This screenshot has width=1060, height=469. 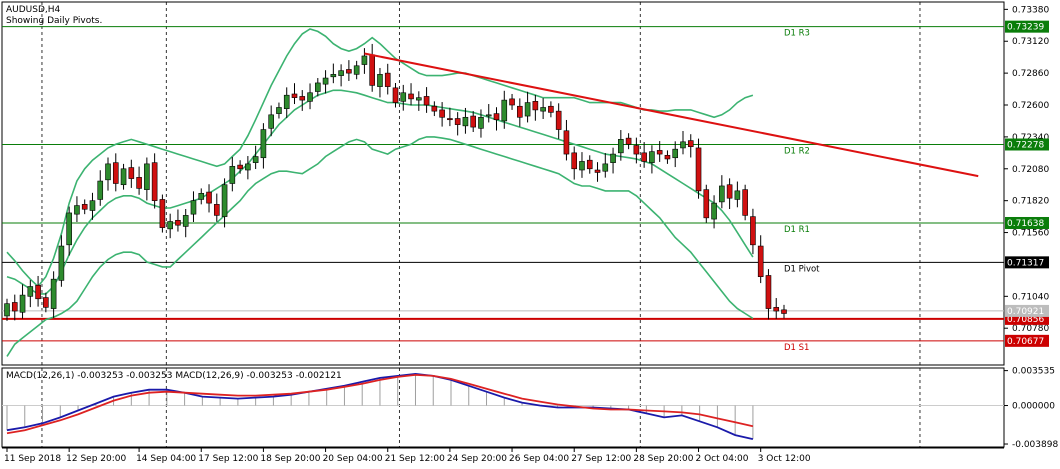 I want to click on support-price-label: 0.70856, so click(x=1025, y=320).